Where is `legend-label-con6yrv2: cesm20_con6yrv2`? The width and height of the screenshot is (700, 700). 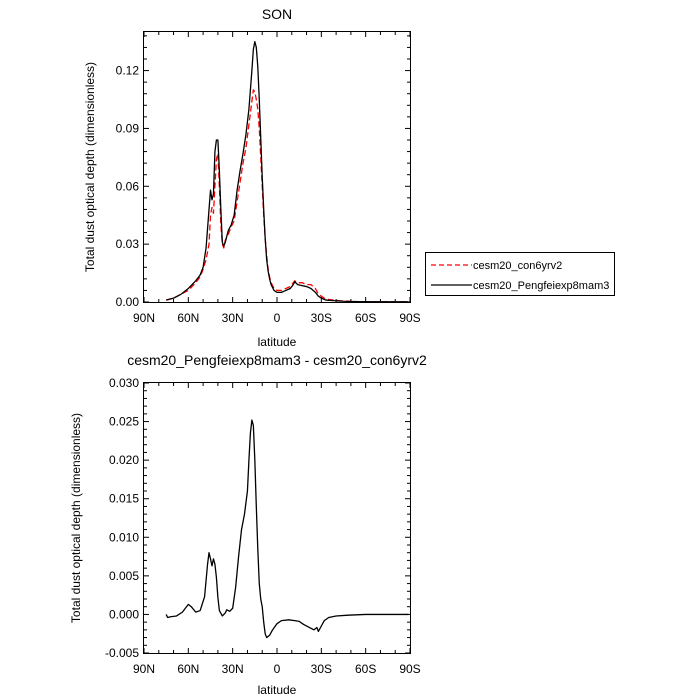
legend-label-con6yrv2: cesm20_con6yrv2 is located at coordinates (517, 266).